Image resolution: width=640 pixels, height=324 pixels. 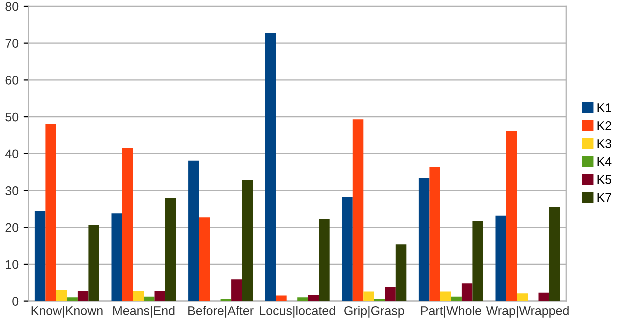 What do you see at coordinates (605, 180) in the screenshot?
I see `legend-label: K5` at bounding box center [605, 180].